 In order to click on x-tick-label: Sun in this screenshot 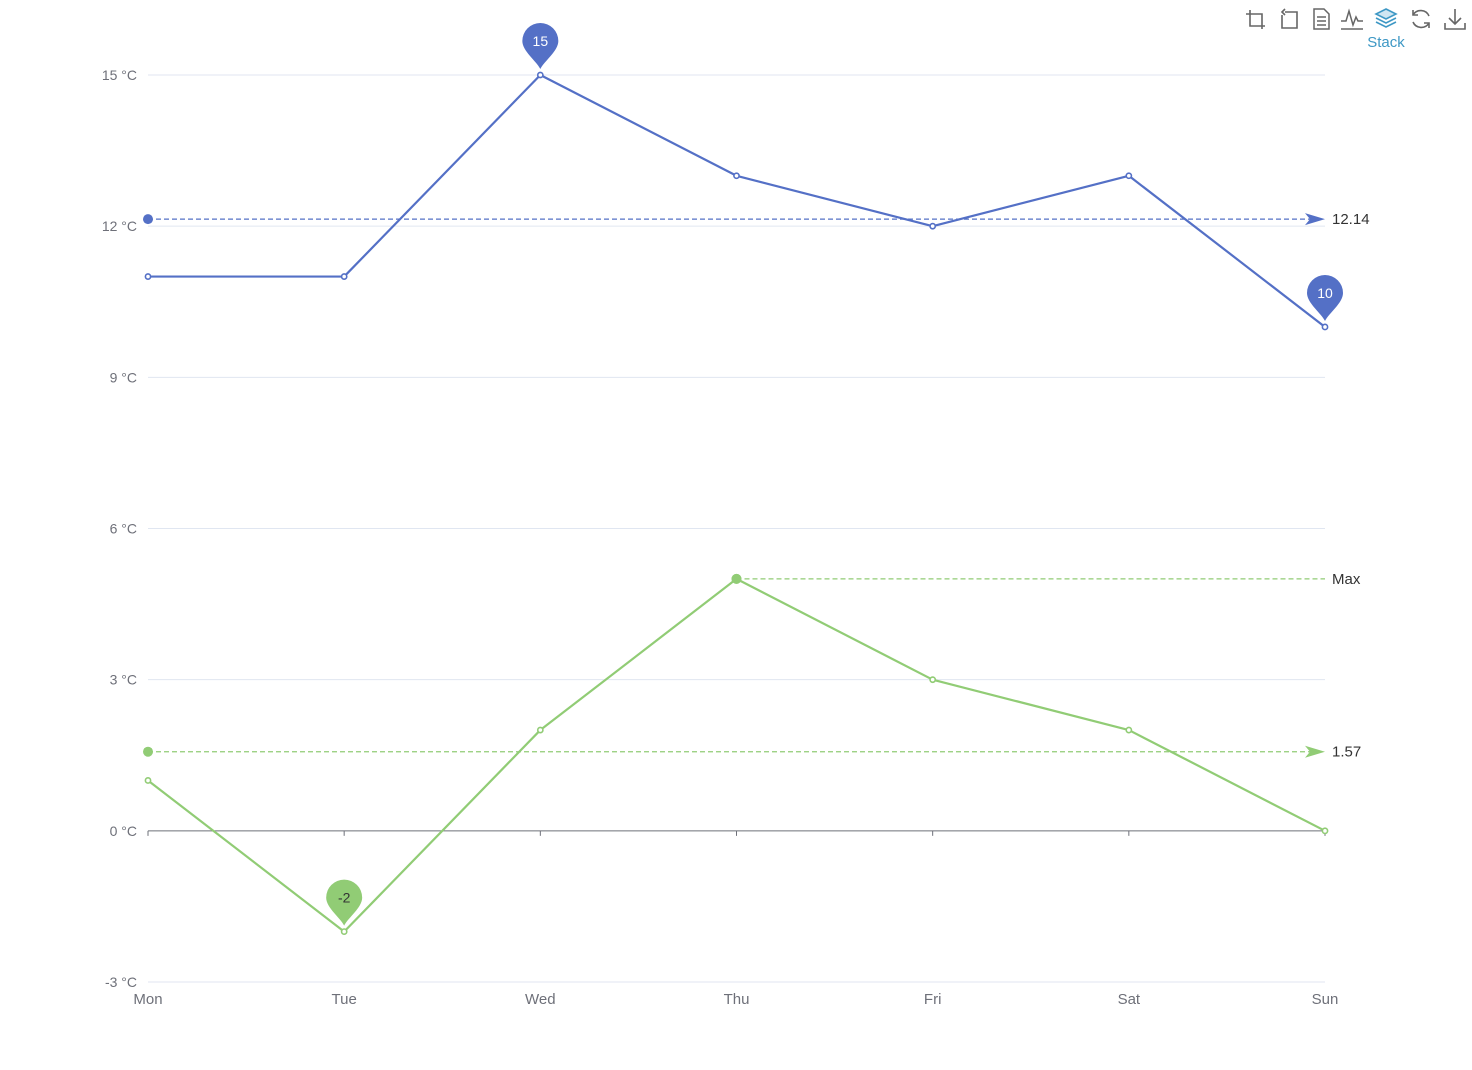, I will do `click(1325, 999)`.